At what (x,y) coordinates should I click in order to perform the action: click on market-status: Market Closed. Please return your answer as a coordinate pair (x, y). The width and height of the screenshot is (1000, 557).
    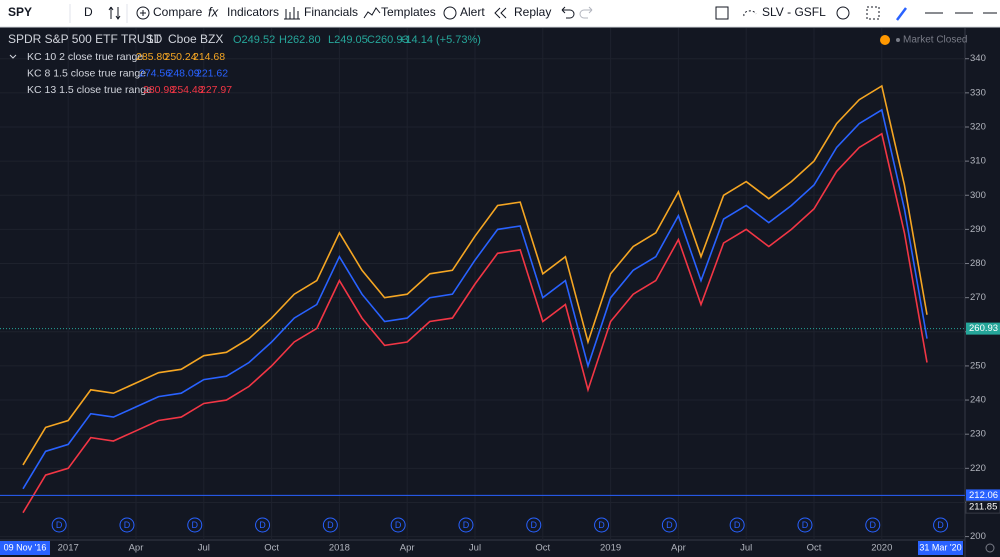
    Looking at the image, I should click on (935, 40).